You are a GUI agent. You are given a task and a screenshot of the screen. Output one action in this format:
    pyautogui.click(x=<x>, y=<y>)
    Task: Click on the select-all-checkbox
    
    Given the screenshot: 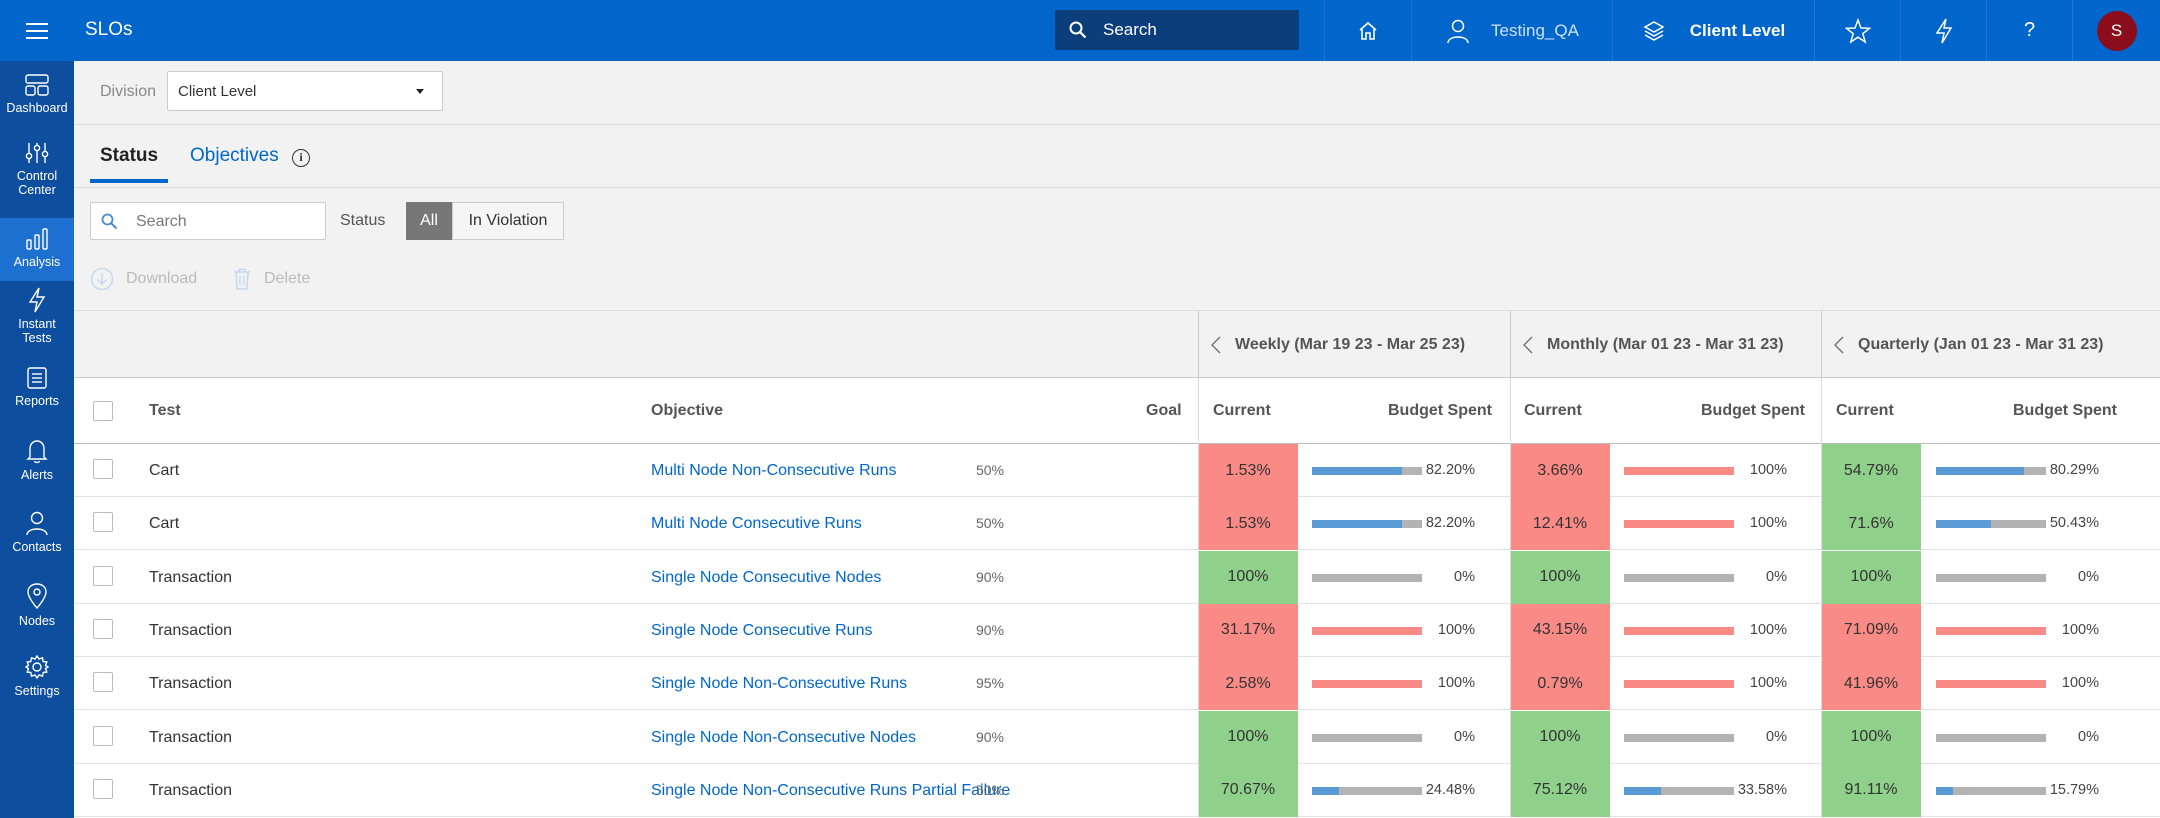 What is the action you would take?
    pyautogui.click(x=103, y=411)
    